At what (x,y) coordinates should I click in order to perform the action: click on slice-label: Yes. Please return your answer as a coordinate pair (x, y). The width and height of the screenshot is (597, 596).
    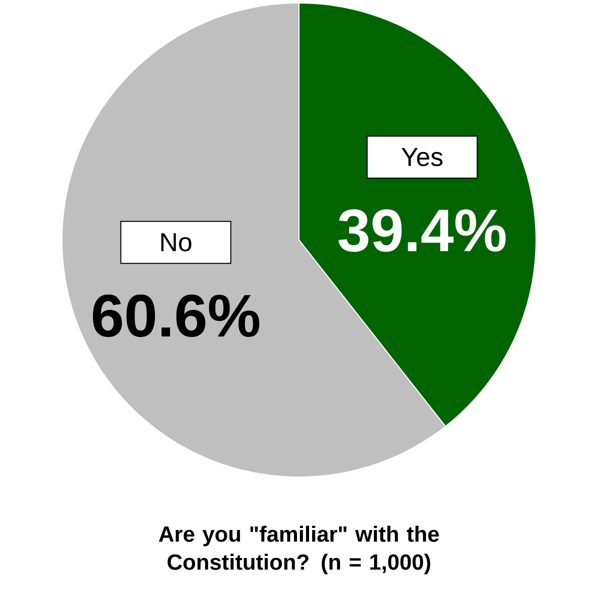
    Looking at the image, I should click on (422, 157).